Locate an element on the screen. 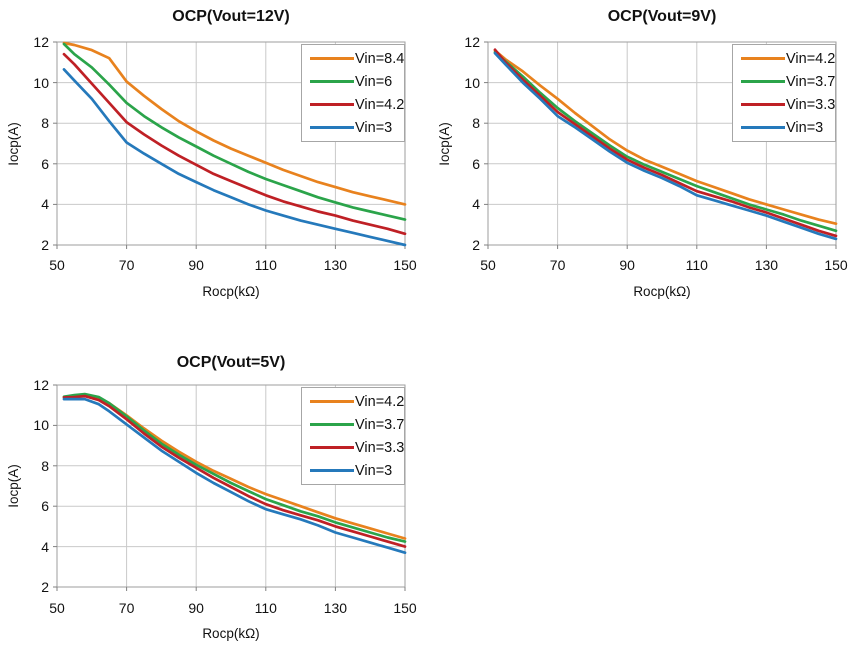  legend-item: Vin=6 is located at coordinates (353, 82).